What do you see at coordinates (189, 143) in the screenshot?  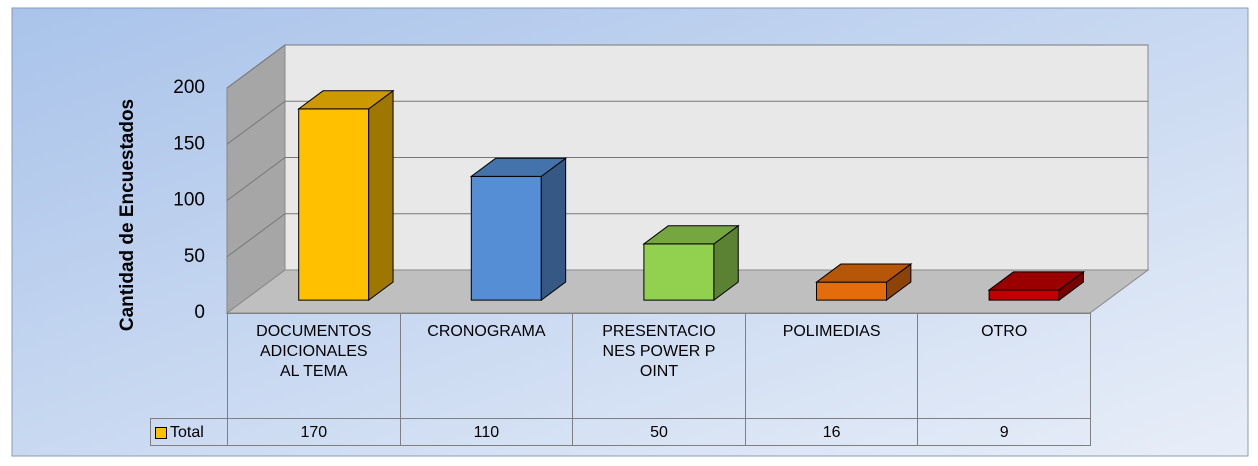 I see `y-tick-label: 150` at bounding box center [189, 143].